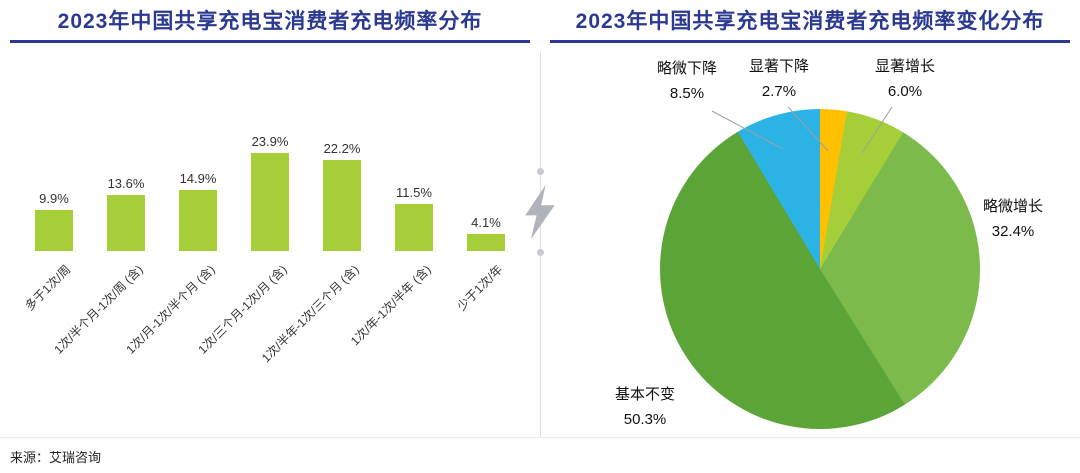 The image size is (1080, 473). Describe the element at coordinates (779, 91) in the screenshot. I see `pie-label-value: 2.7%` at that location.